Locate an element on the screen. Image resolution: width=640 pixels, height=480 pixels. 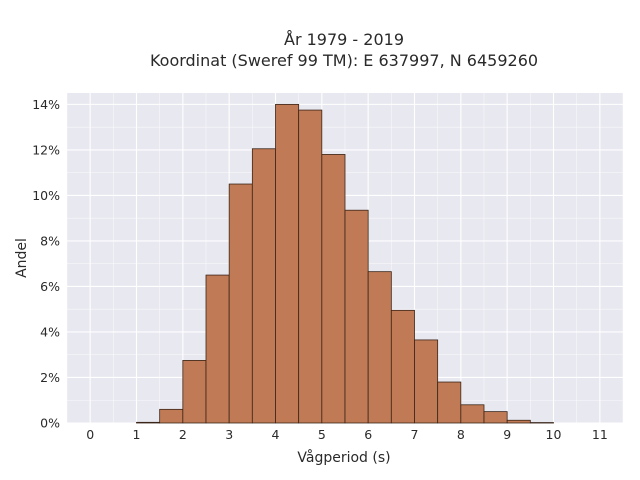
y-tick-label: 10% is located at coordinates (46, 195).